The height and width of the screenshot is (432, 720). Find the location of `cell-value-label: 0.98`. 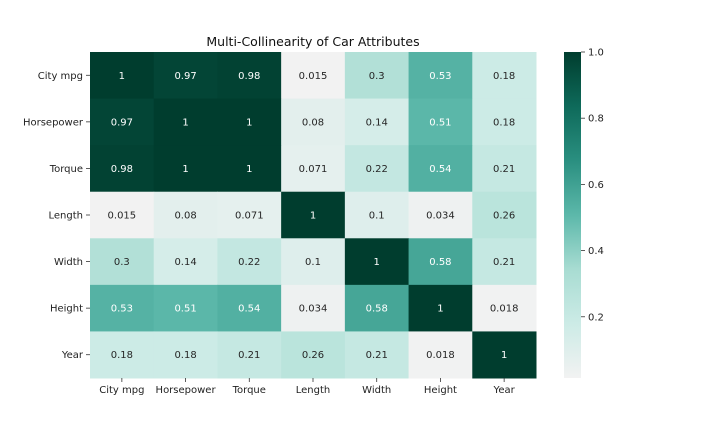

cell-value-label: 0.98 is located at coordinates (249, 76).